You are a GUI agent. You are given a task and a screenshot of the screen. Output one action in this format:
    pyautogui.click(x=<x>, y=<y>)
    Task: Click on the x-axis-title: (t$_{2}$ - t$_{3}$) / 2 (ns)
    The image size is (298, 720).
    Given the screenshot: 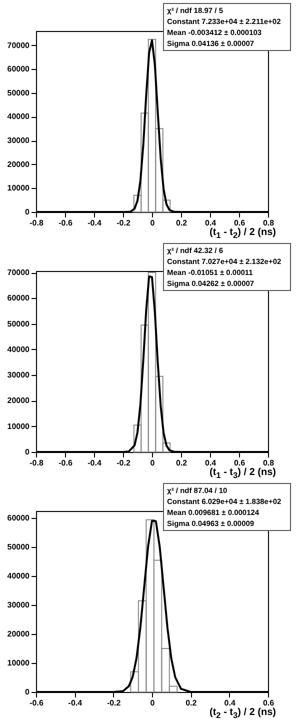 What is the action you would take?
    pyautogui.click(x=242, y=713)
    